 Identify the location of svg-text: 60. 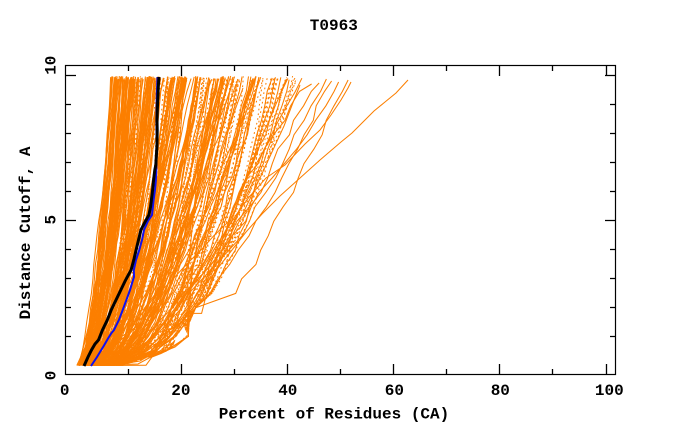
(394, 391).